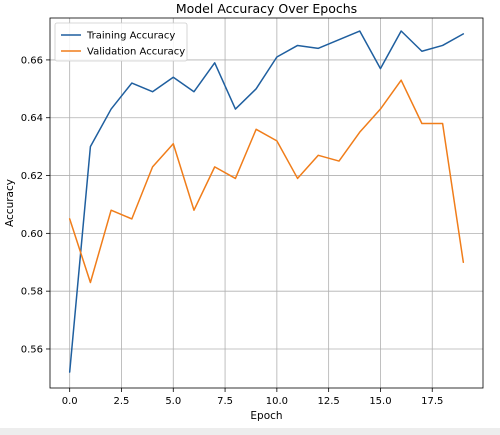 Image resolution: width=500 pixels, height=435 pixels. I want to click on y-tick-label: 0.64, so click(32, 118).